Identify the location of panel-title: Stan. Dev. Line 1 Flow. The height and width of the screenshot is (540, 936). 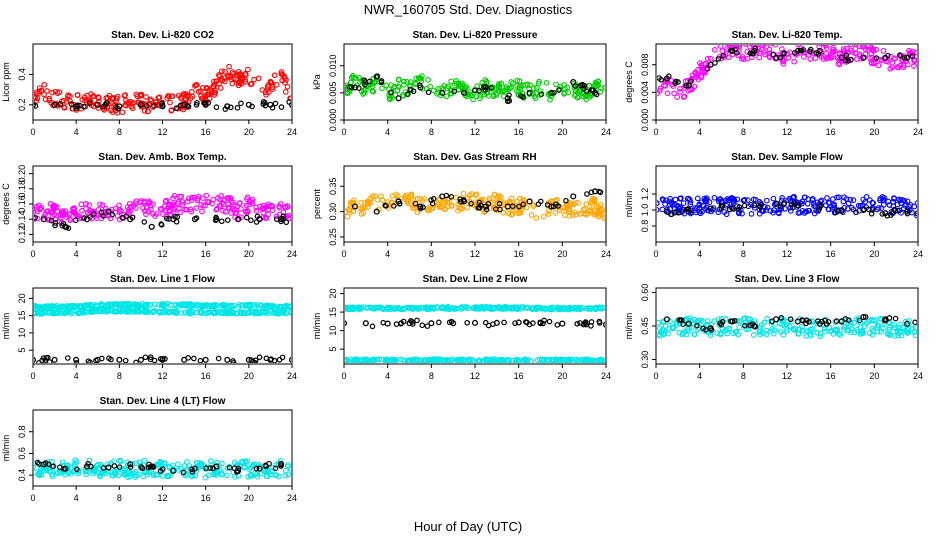
(162, 279).